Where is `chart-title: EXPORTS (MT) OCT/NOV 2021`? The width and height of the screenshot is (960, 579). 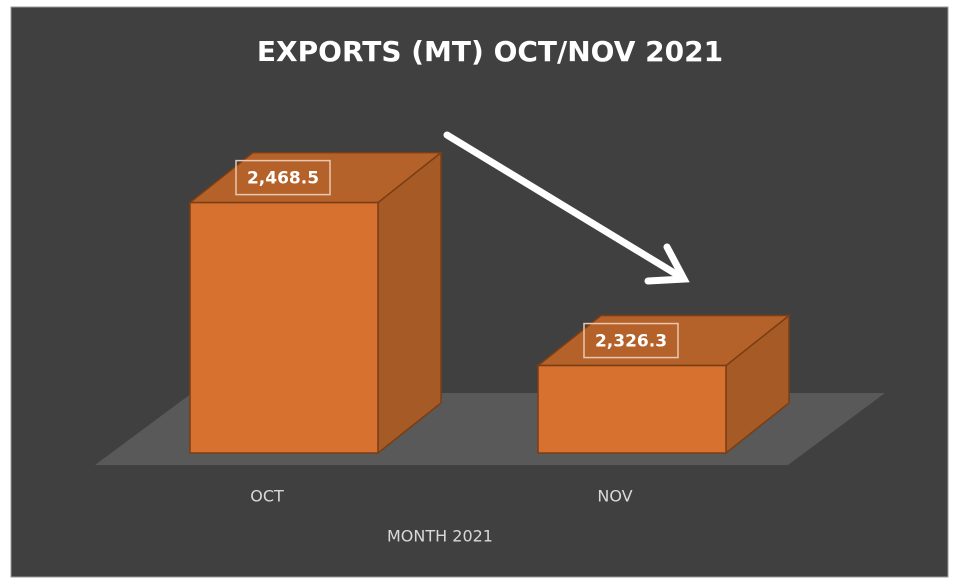
chart-title: EXPORTS (MT) OCT/NOV 2021 is located at coordinates (490, 51).